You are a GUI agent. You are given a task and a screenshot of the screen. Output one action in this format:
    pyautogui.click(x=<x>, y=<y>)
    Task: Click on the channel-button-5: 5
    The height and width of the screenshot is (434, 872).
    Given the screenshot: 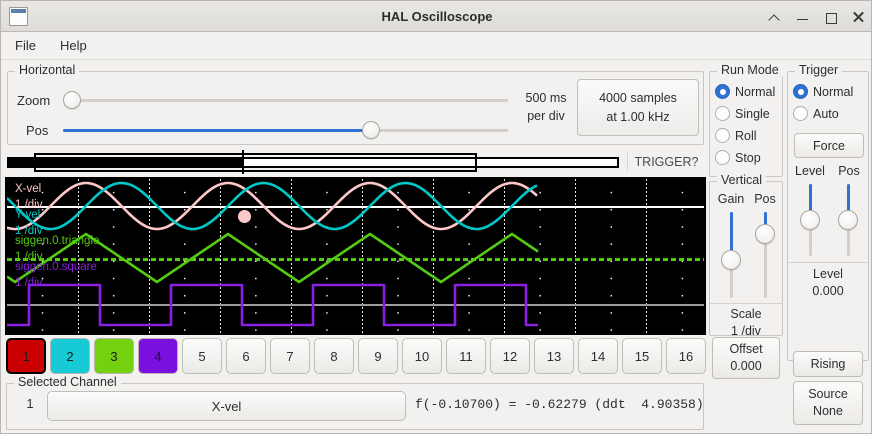 What is the action you would take?
    pyautogui.click(x=202, y=356)
    